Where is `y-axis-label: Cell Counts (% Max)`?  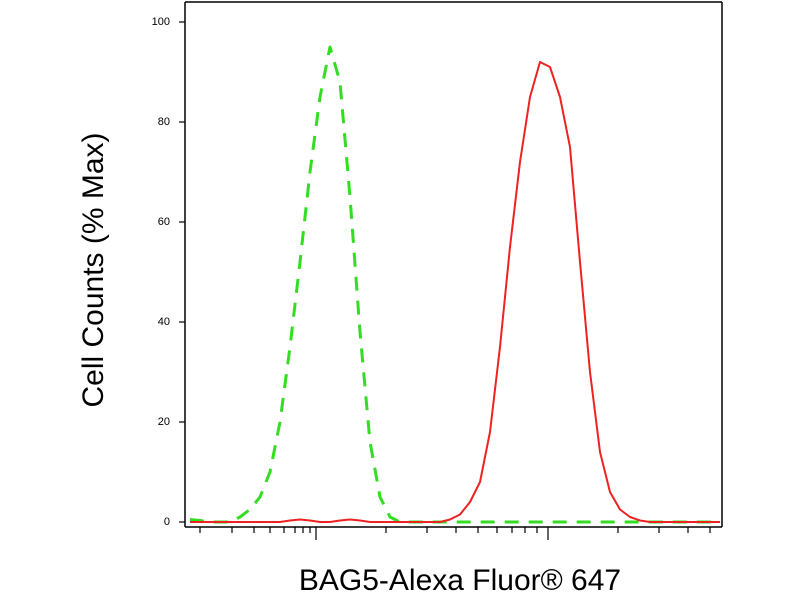 y-axis-label: Cell Counts (% Max) is located at coordinates (93, 269).